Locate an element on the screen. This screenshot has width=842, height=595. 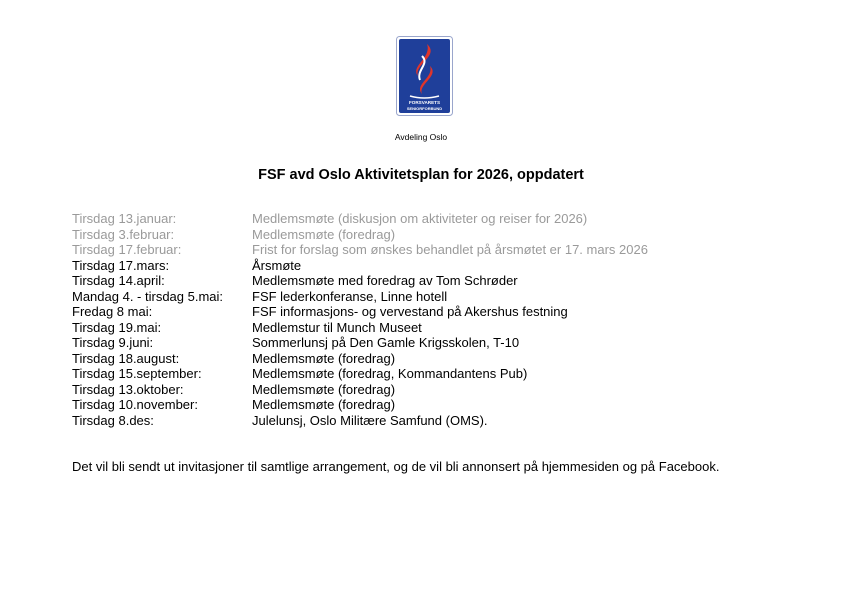
activity-date: Tirsdag 3.februar: is located at coordinates (123, 234).